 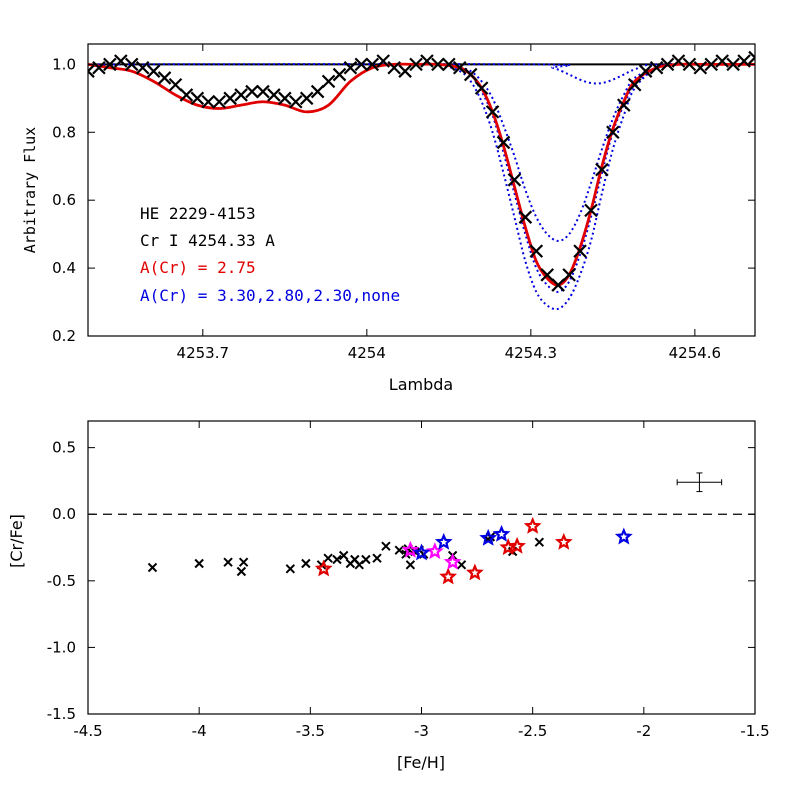 What do you see at coordinates (61, 647) in the screenshot?
I see `abundance-y-tick-label: -1.0` at bounding box center [61, 647].